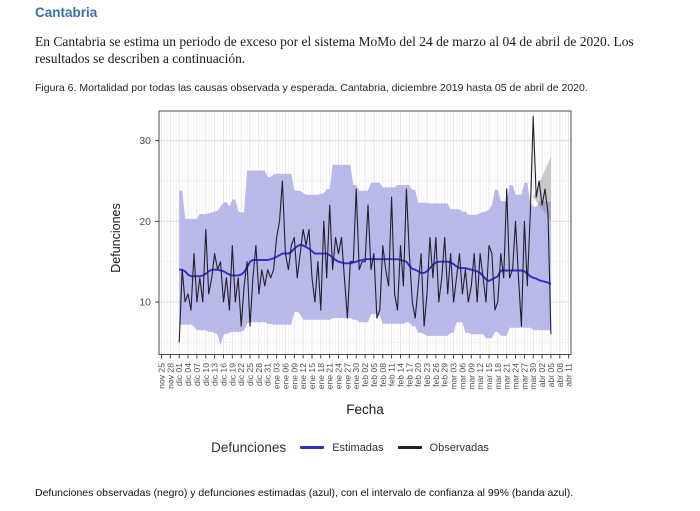 Image resolution: width=700 pixels, height=511 pixels. Describe the element at coordinates (145, 303) in the screenshot. I see `svg-text: 10` at that location.